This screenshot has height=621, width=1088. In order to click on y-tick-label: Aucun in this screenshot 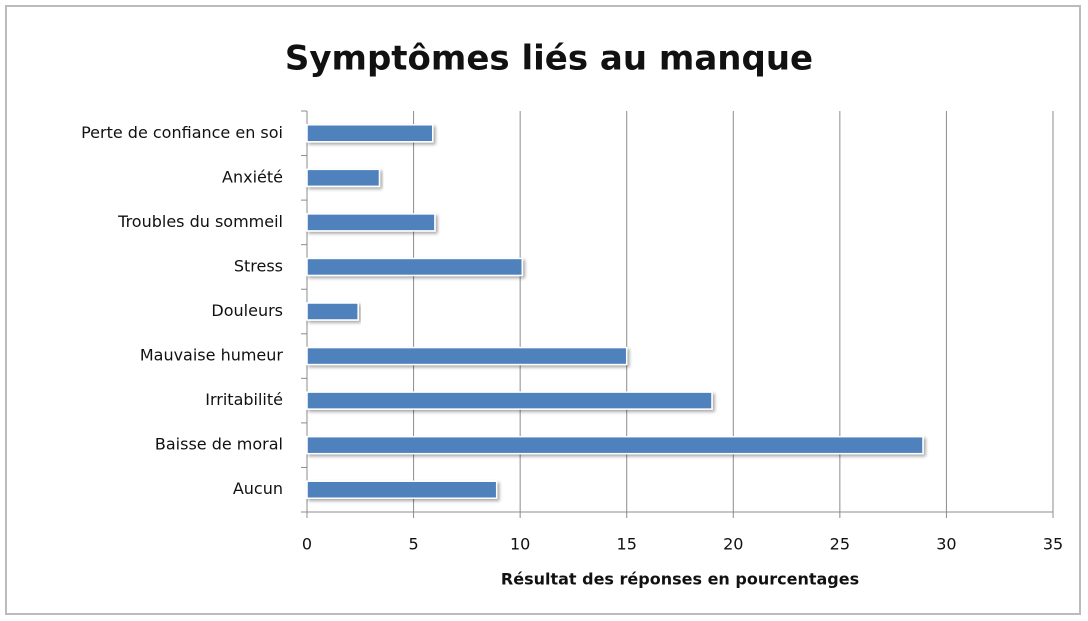, I will do `click(258, 488)`.